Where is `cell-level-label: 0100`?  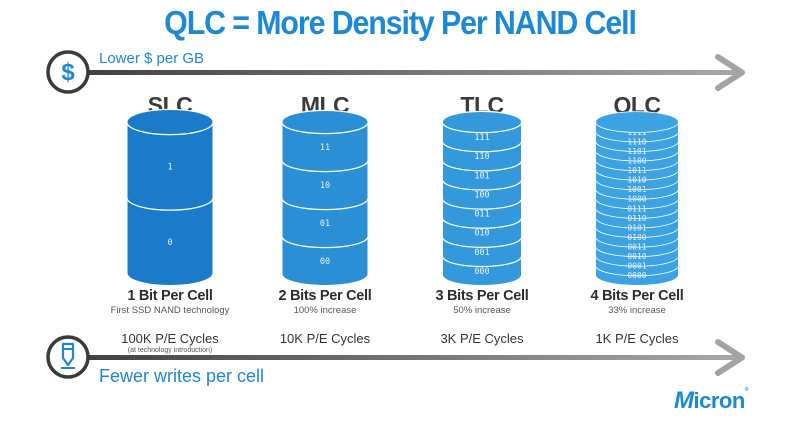
cell-level-label: 0100 is located at coordinates (636, 237).